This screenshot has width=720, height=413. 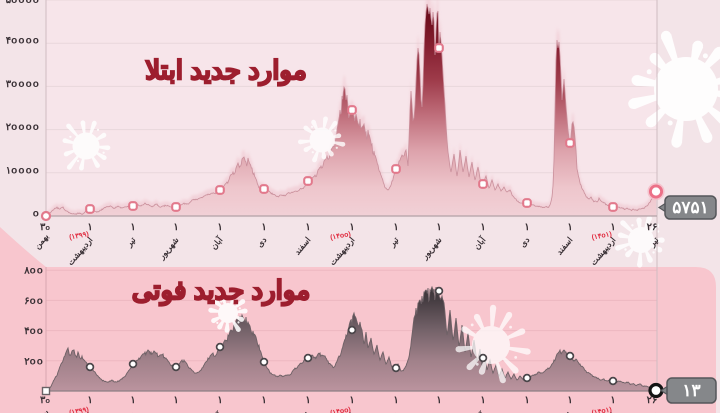 What do you see at coordinates (221, 290) in the screenshot?
I see `svg-text: موارد جدید فوتی` at bounding box center [221, 290].